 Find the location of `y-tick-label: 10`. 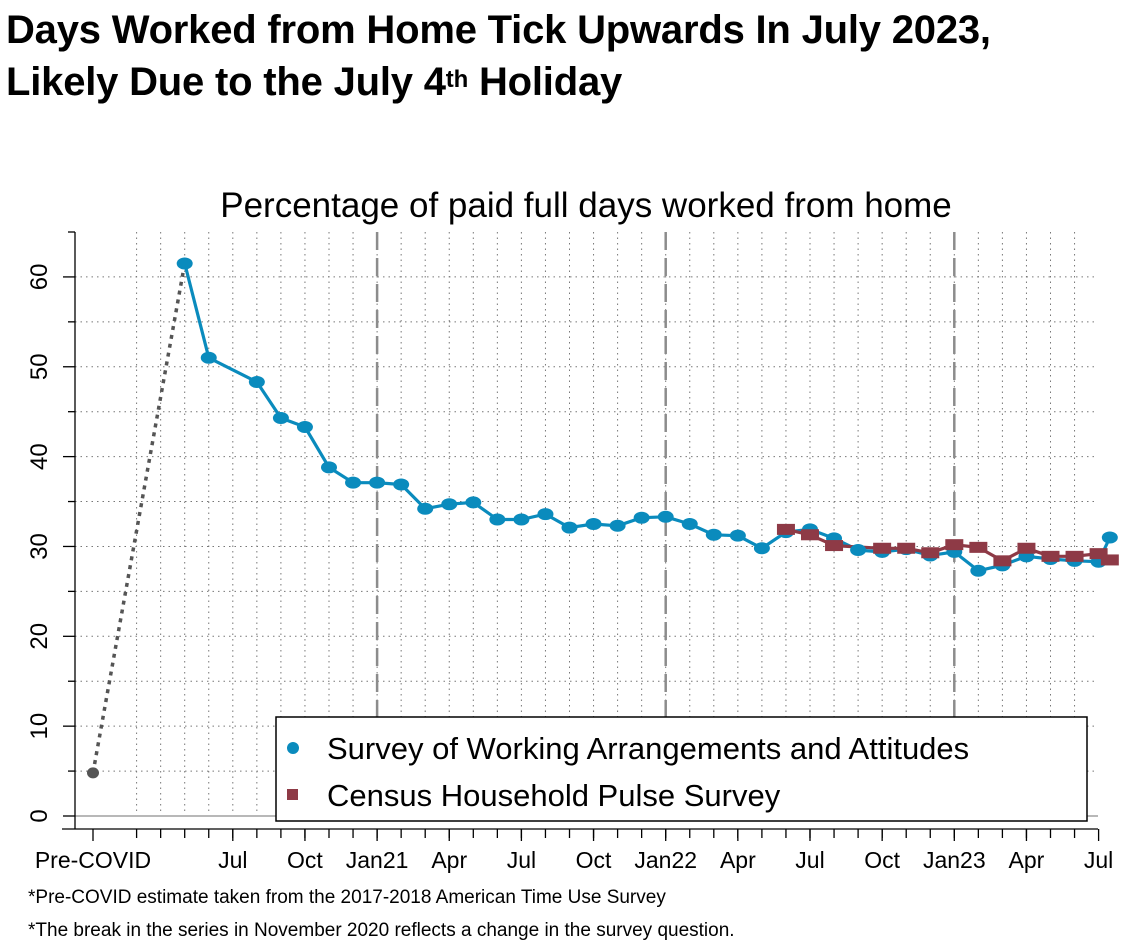

y-tick-label: 10 is located at coordinates (39, 726).